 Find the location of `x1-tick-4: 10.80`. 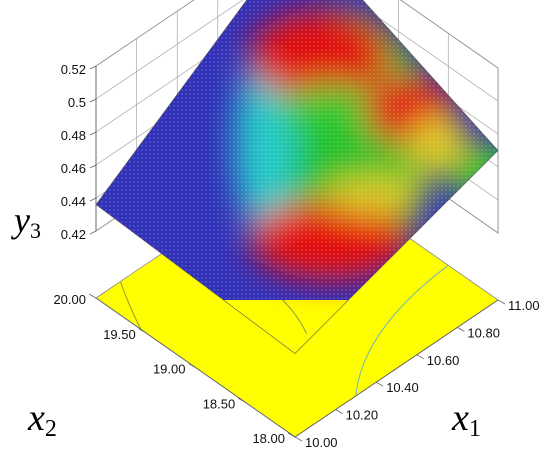

x1-tick-4: 10.80 is located at coordinates (483, 332).